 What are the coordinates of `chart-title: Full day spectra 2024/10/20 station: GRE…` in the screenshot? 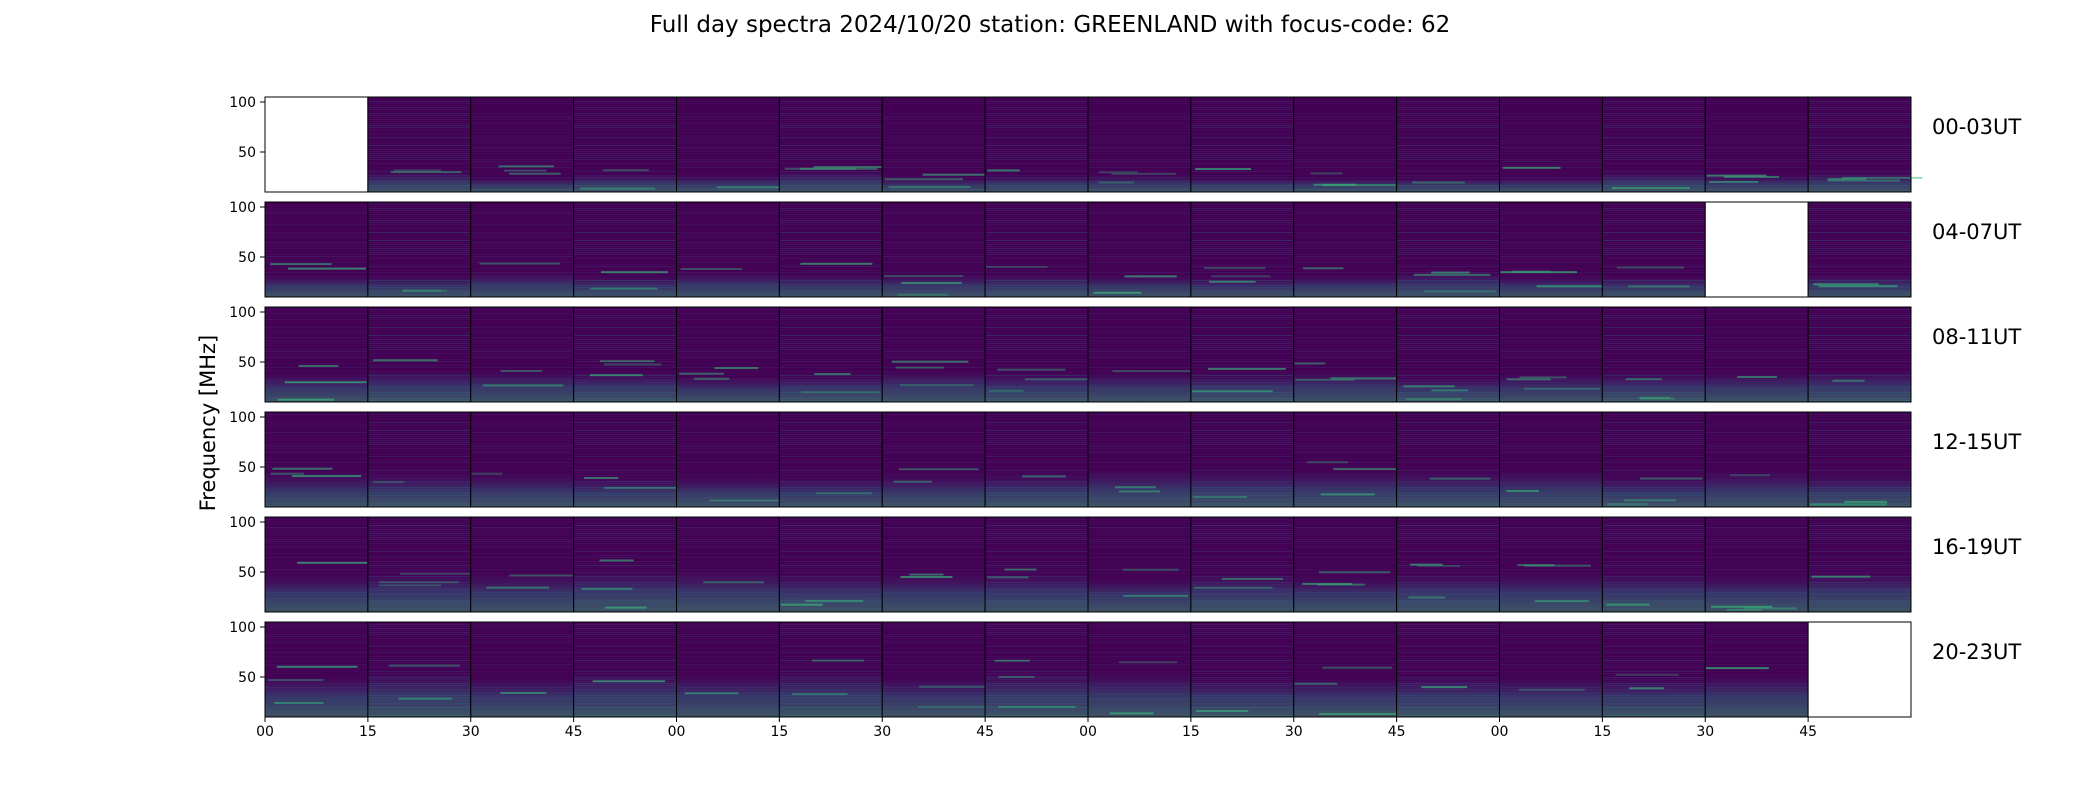 It's located at (1050, 25).